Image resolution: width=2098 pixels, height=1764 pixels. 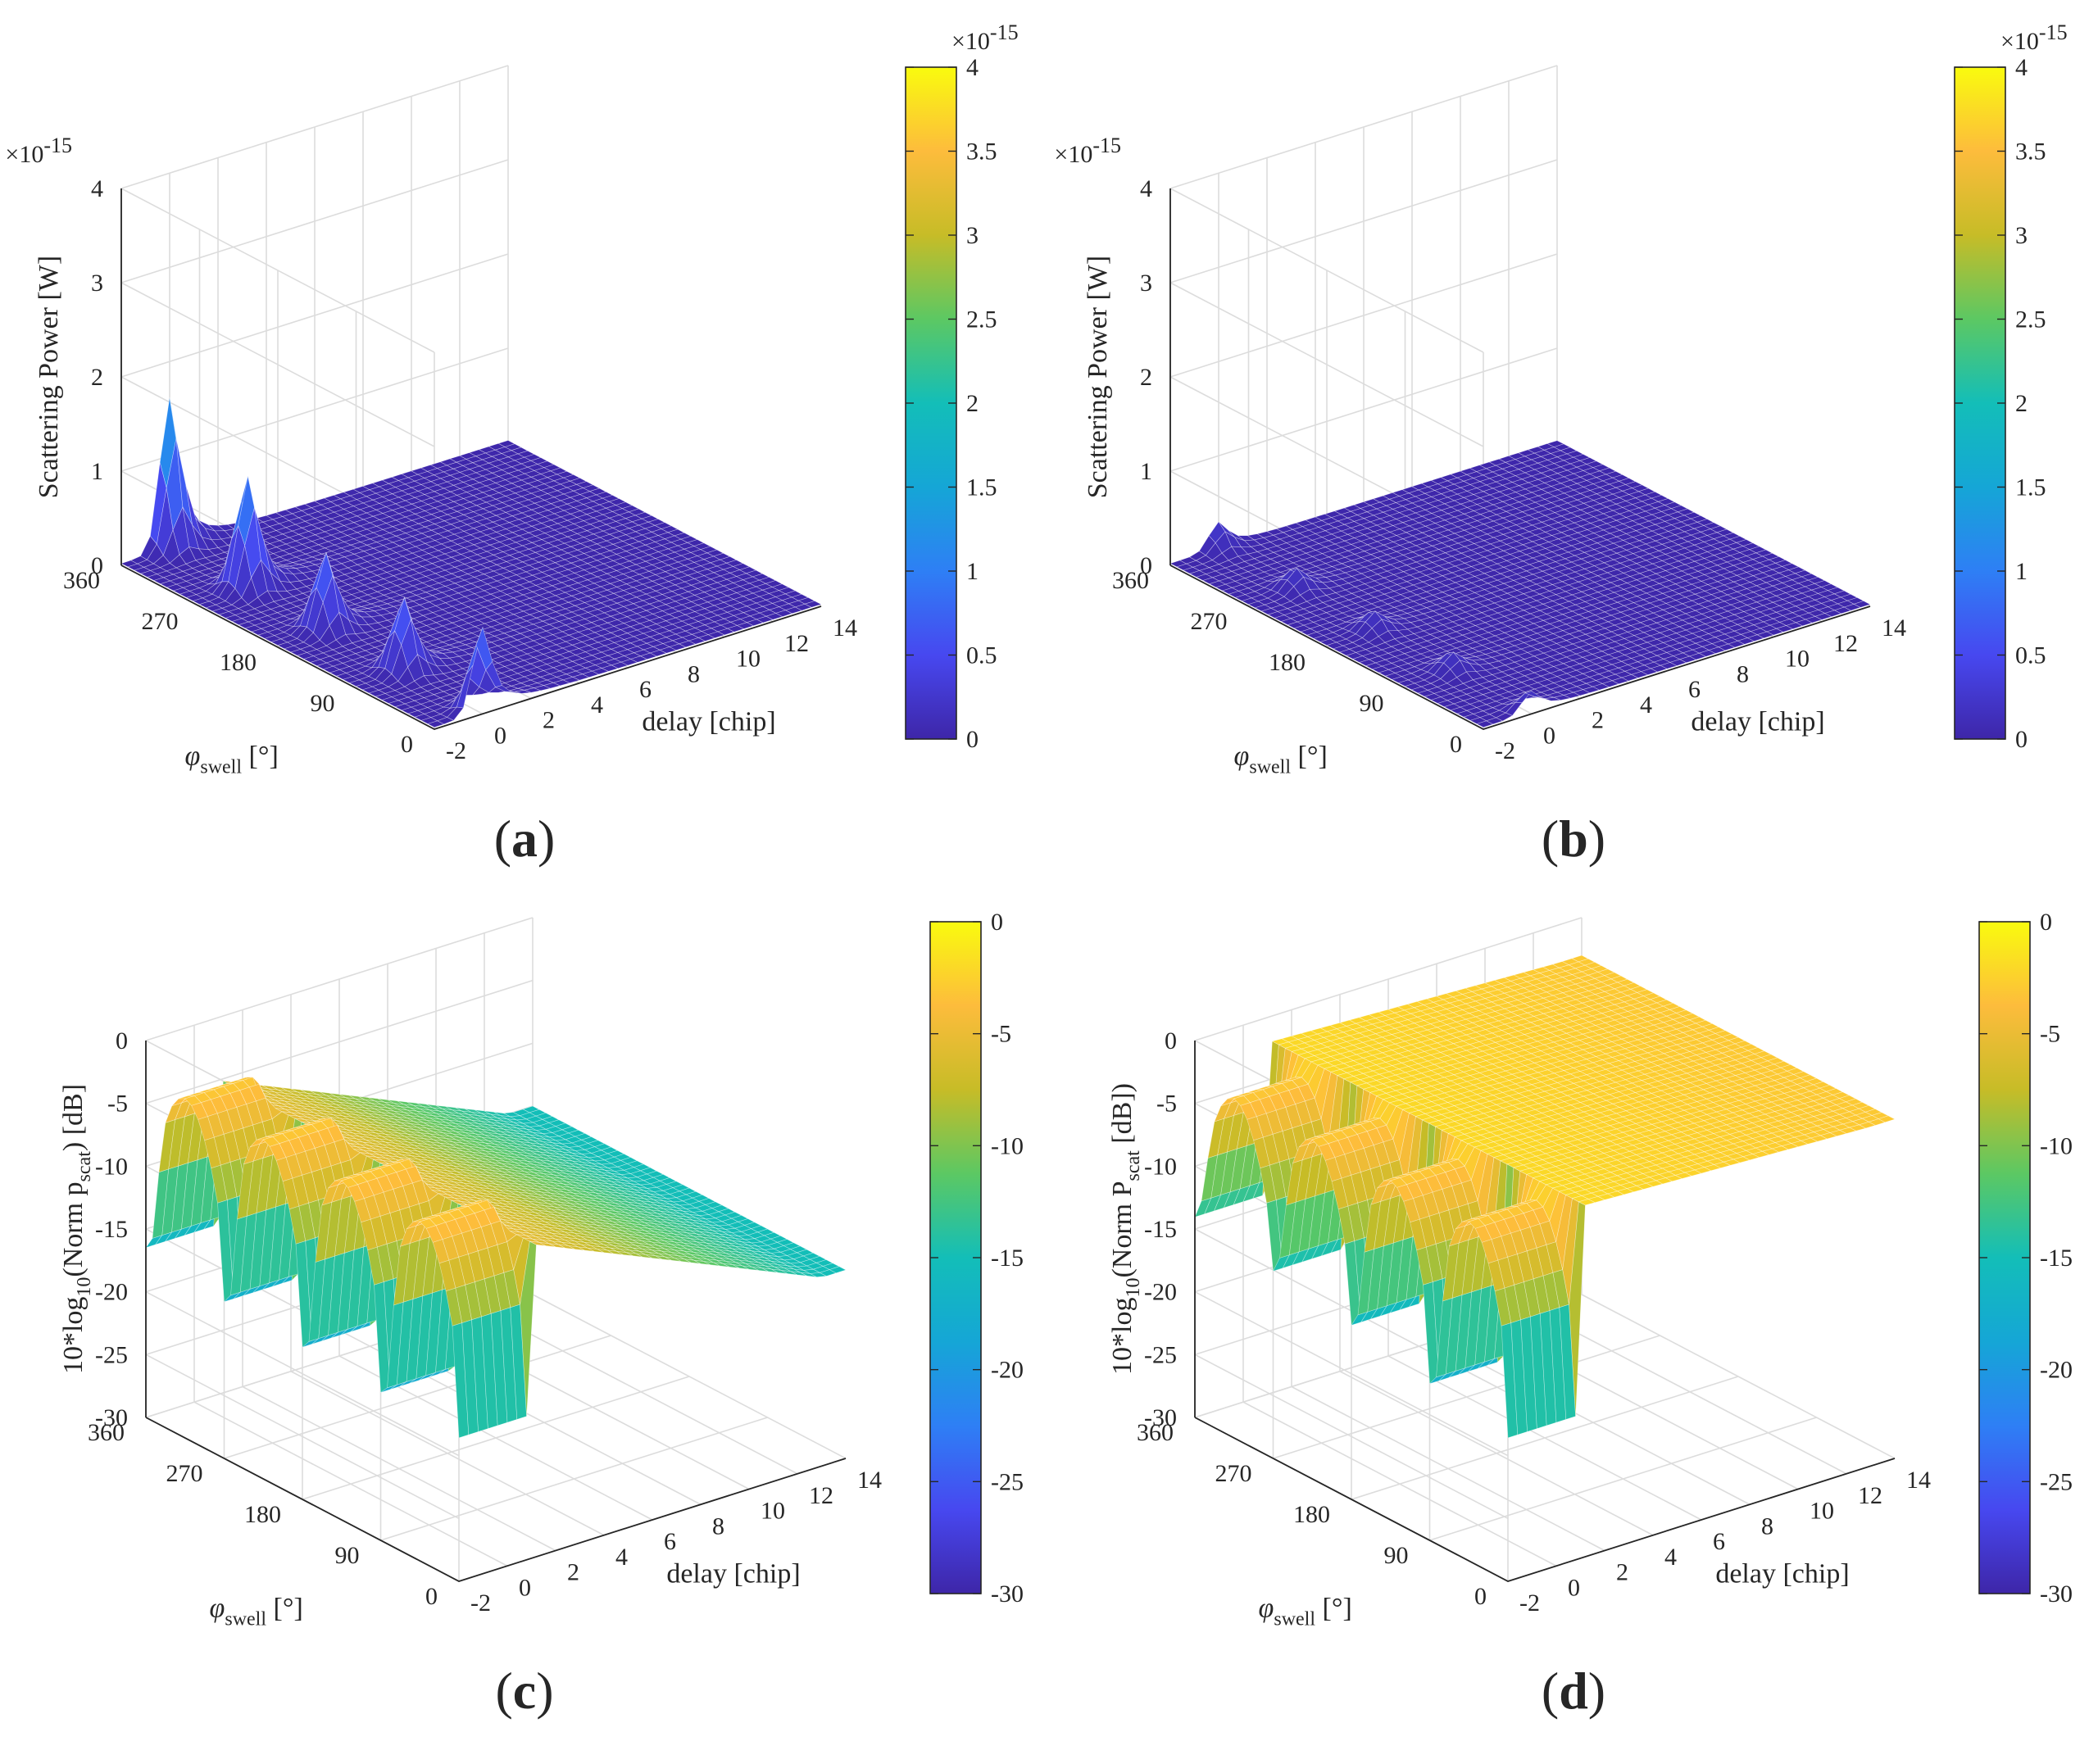 What do you see at coordinates (1574, 838) in the screenshot?
I see `panel-label: (b)` at bounding box center [1574, 838].